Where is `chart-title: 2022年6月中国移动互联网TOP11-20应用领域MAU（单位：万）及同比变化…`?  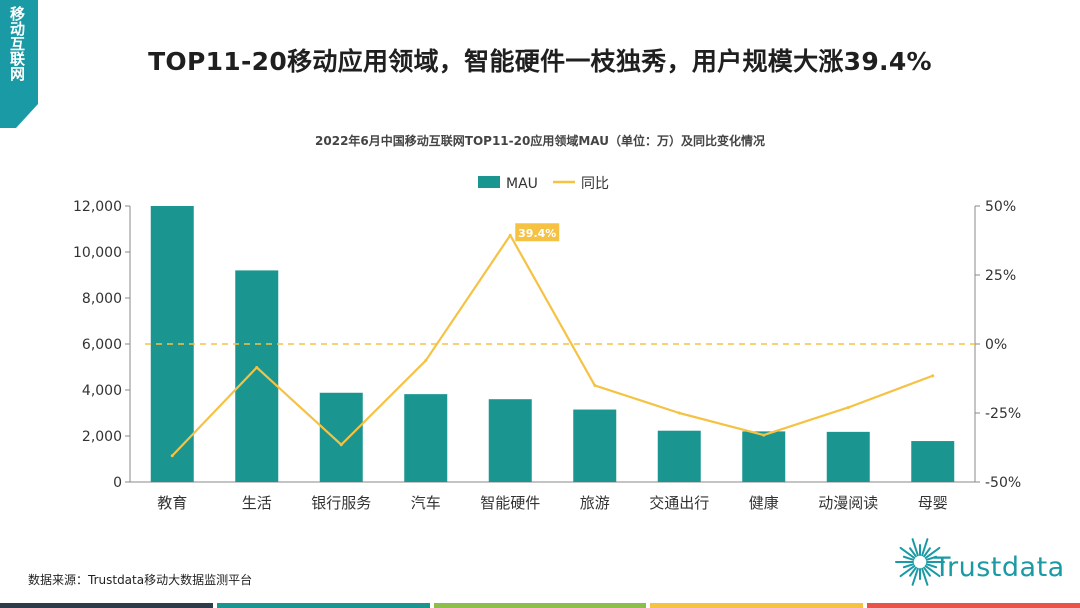 chart-title: 2022年6月中国移动互联网TOP11-20应用领域MAU（单位：万）及同比变化… is located at coordinates (540, 141).